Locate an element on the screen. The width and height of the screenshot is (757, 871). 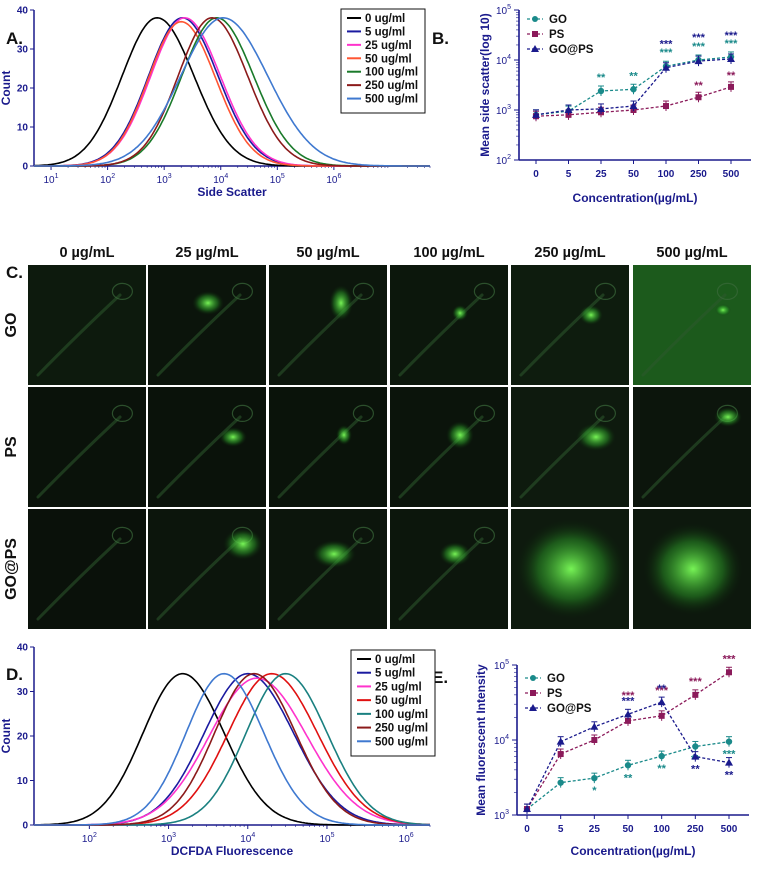
x-tick-label: 5 is located at coordinates (561, 829).